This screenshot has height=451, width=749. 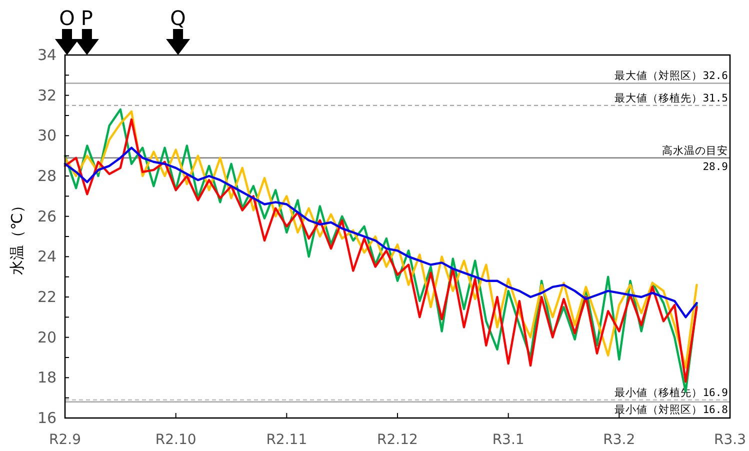 What do you see at coordinates (67, 18) in the screenshot?
I see `text: O` at bounding box center [67, 18].